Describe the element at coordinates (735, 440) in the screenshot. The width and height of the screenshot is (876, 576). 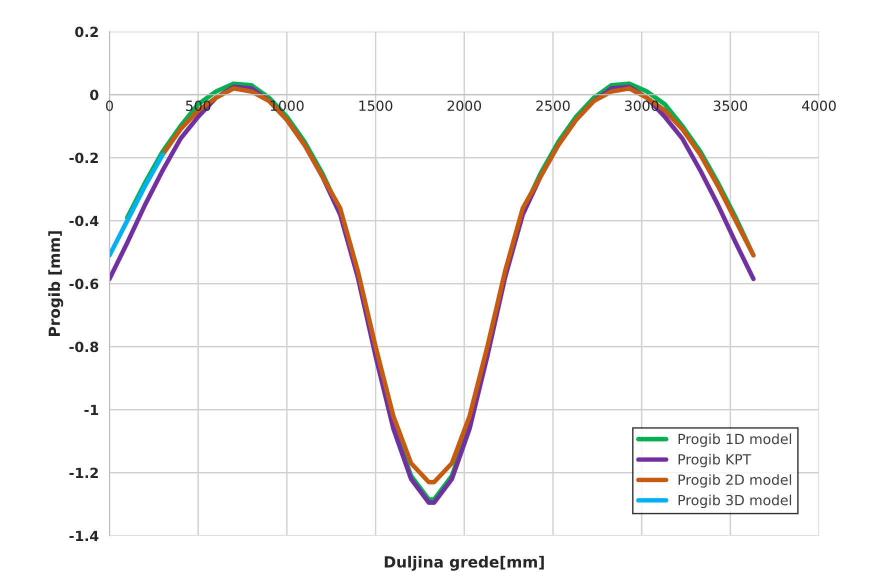
I see `legend-label: Progib 1D model` at that location.